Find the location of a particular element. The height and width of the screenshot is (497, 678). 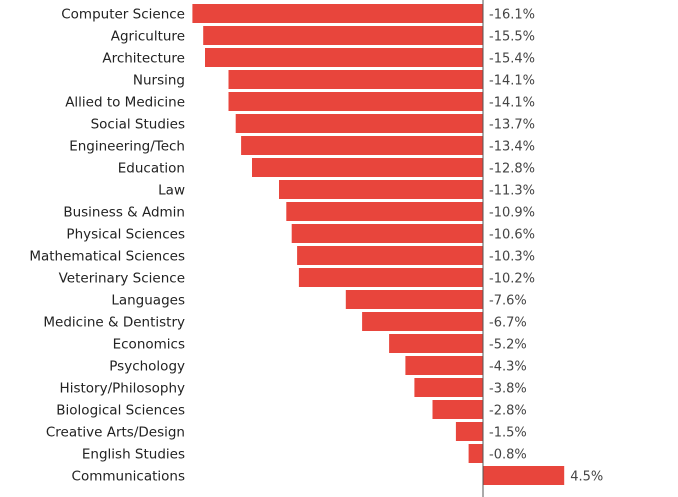

category-label-computer-science: Computer Science is located at coordinates (123, 15).